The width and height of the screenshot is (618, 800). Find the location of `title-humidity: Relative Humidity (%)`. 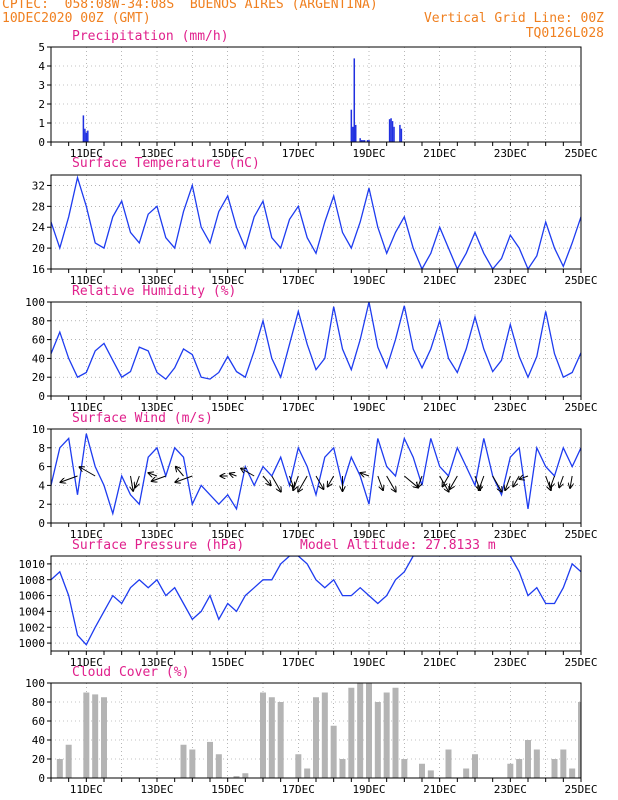

title-humidity: Relative Humidity (%) is located at coordinates (154, 291).